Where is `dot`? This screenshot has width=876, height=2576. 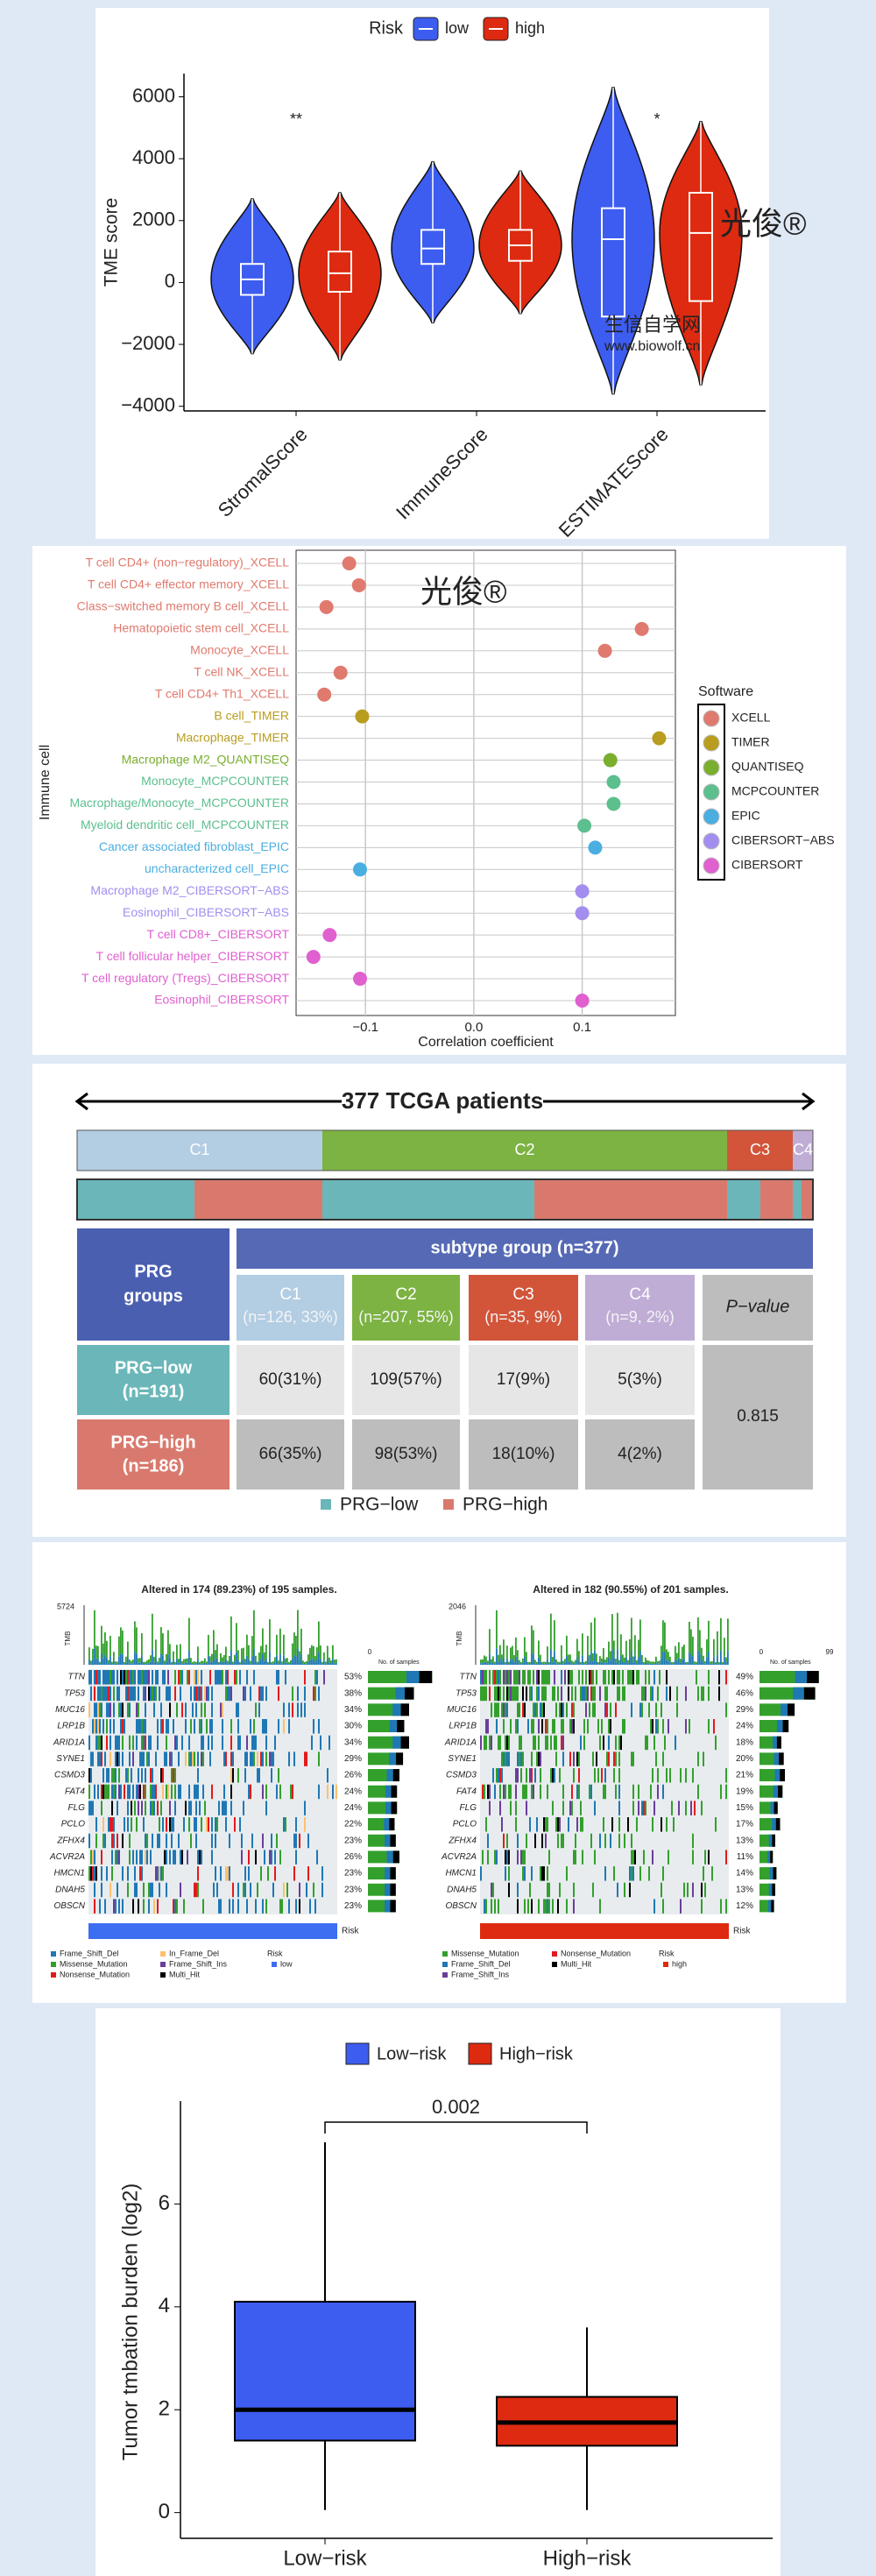 dot is located at coordinates (582, 891).